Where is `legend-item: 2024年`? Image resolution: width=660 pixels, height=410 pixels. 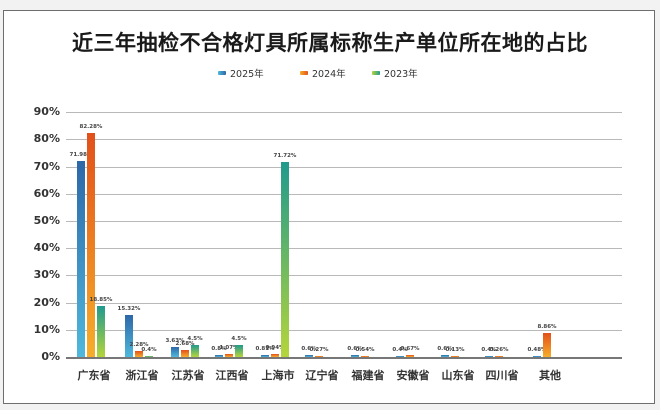
legend-item: 2024年 is located at coordinates (323, 73).